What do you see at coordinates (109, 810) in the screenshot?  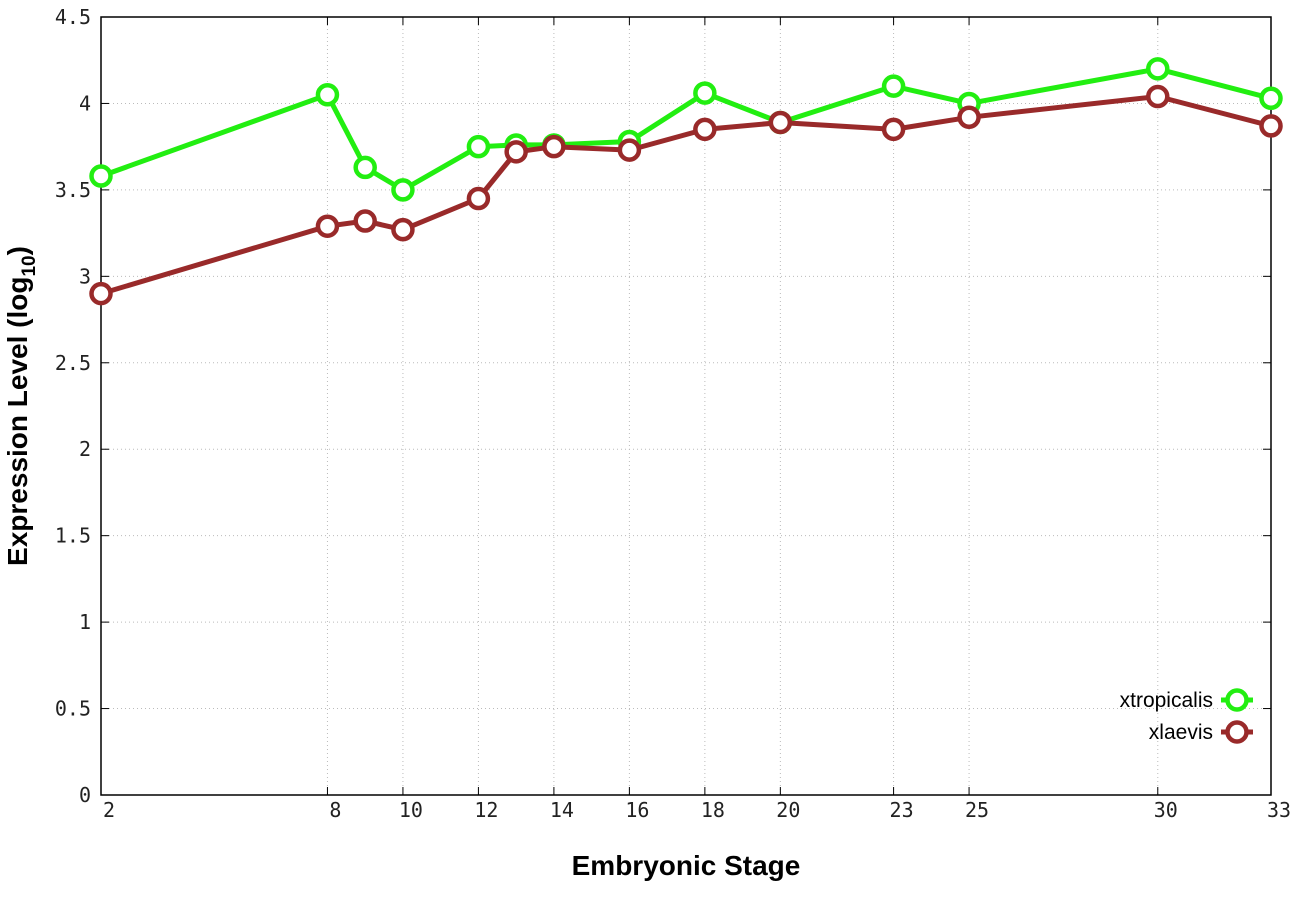 I see `x-tick-label: 2` at bounding box center [109, 810].